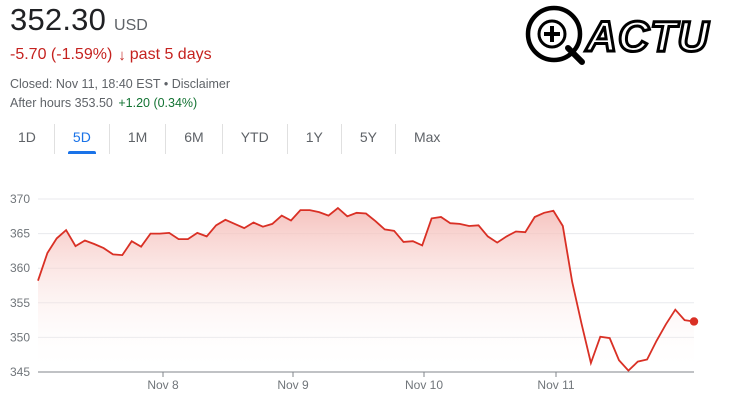 The image size is (730, 400). Describe the element at coordinates (254, 139) in the screenshot. I see `tab-ytd: YTD` at that location.